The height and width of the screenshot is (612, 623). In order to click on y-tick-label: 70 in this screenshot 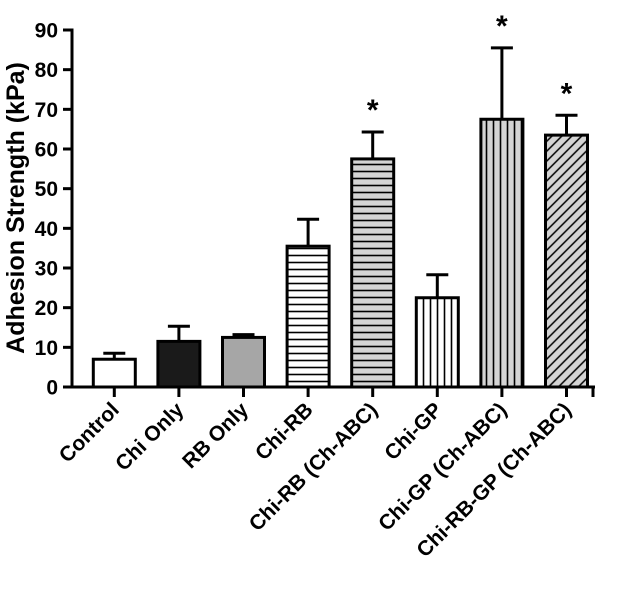, I will do `click(46, 110)`.